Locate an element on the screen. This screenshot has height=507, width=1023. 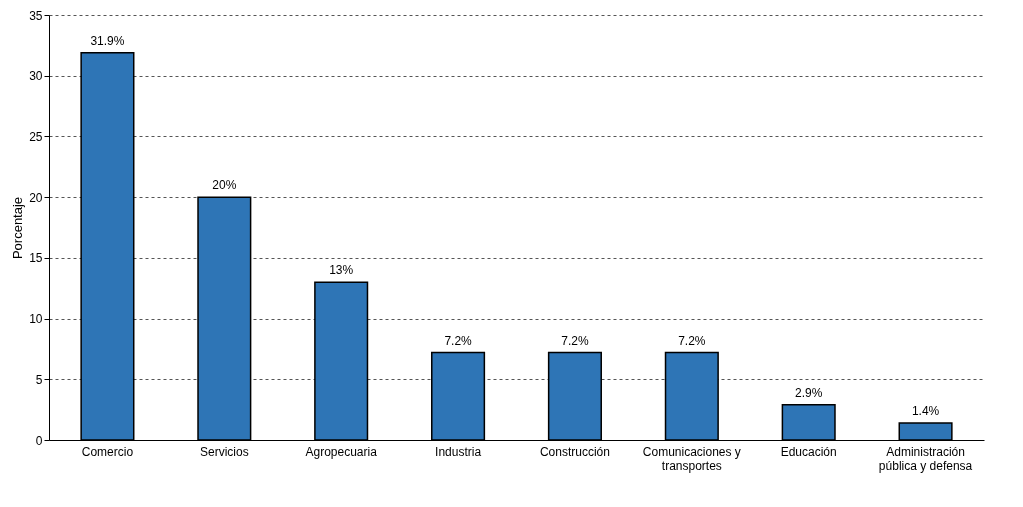
y-axis-title: Porcentaje is located at coordinates (18, 228).